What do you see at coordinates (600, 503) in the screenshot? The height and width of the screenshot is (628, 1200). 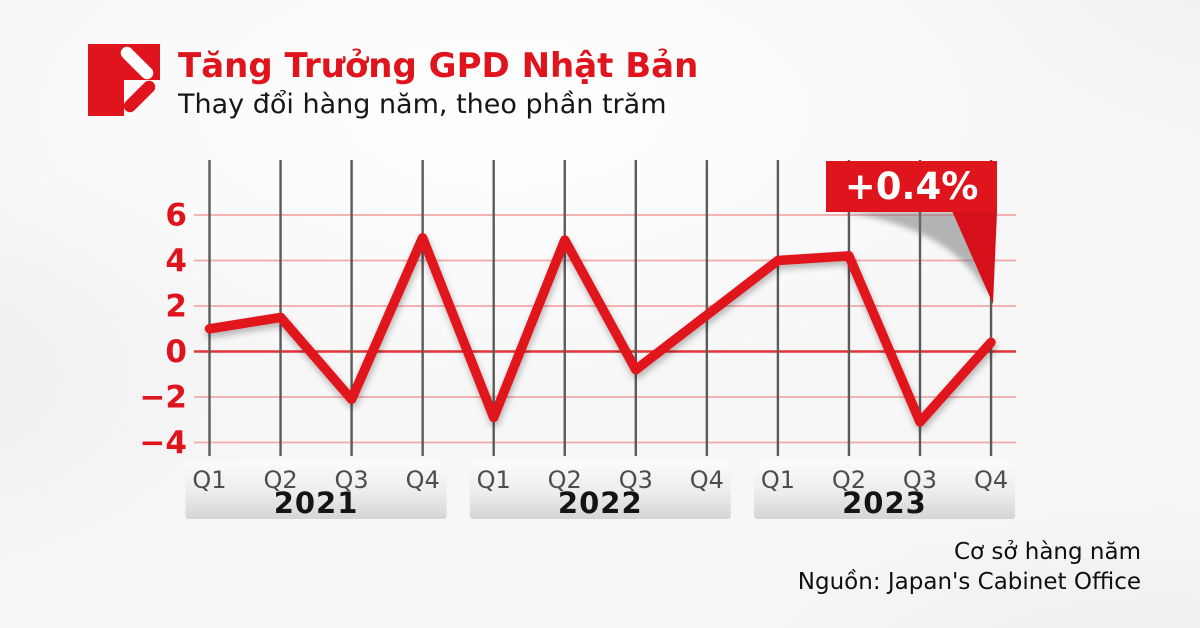 I see `year-label: 2022` at bounding box center [600, 503].